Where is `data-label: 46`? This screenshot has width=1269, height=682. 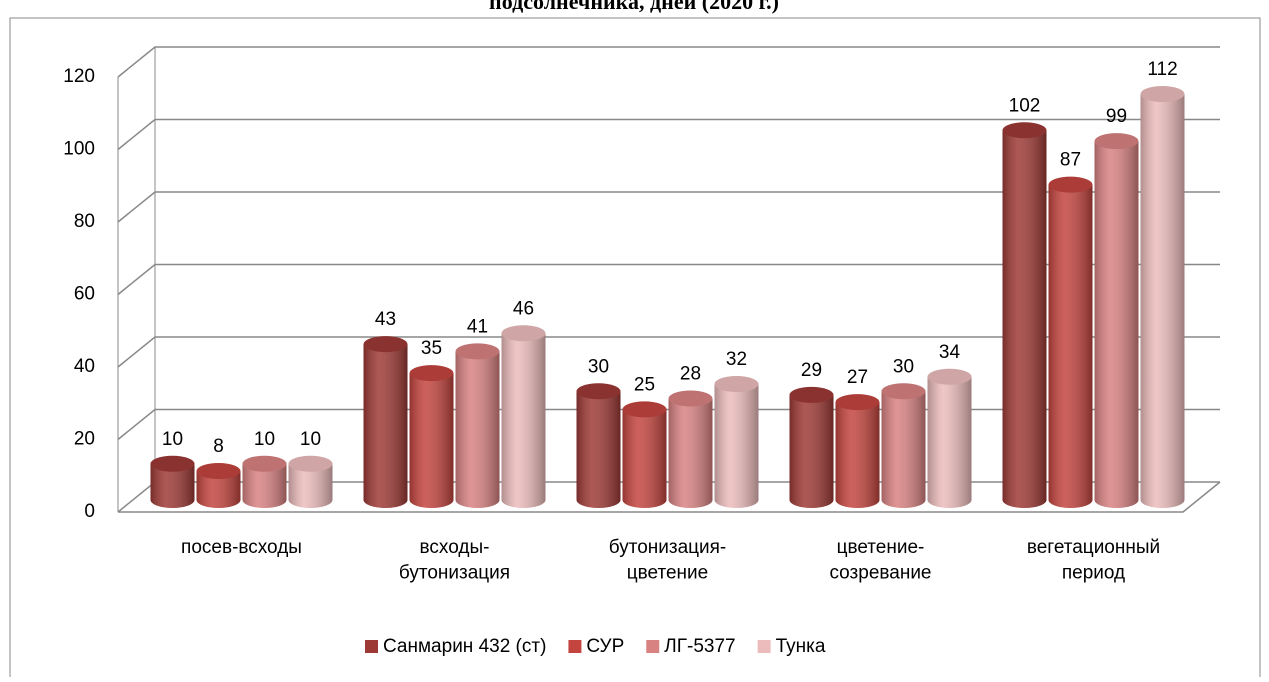 data-label: 46 is located at coordinates (523, 308).